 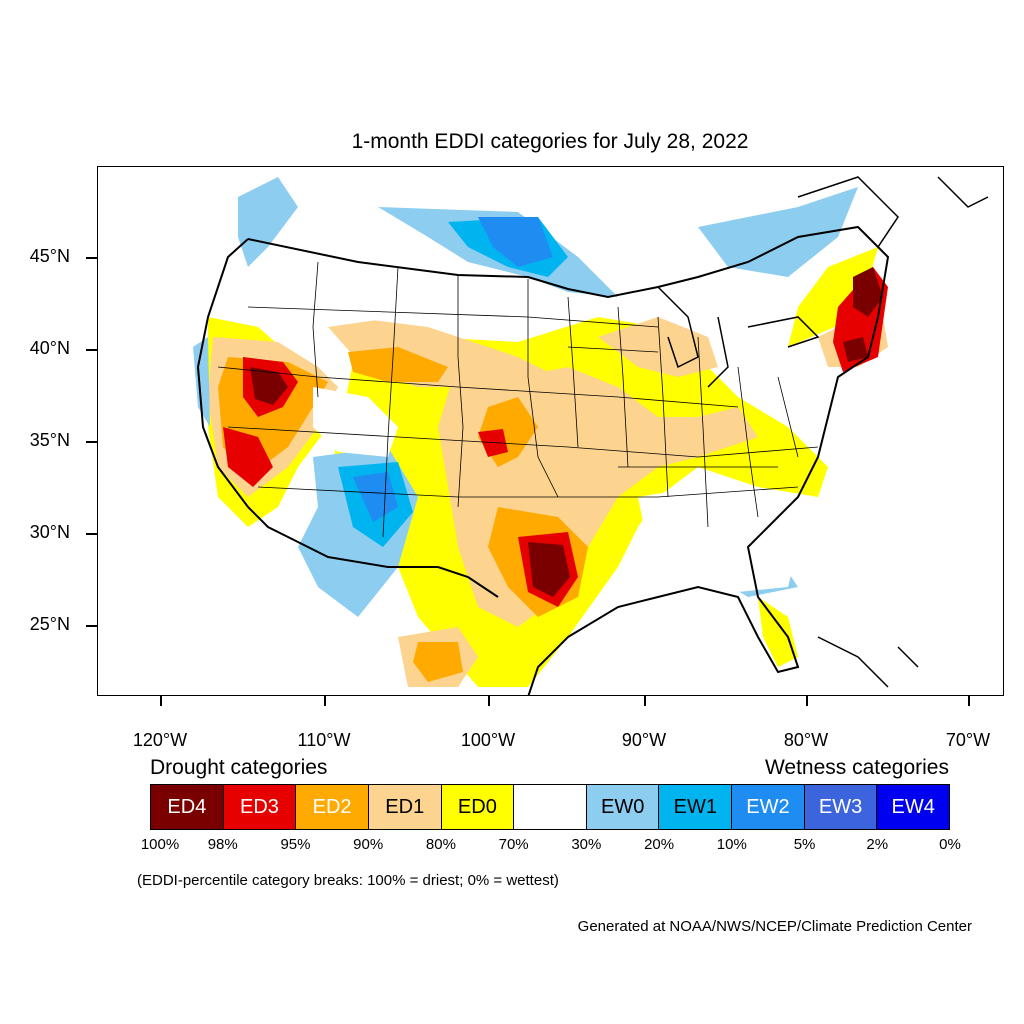 What do you see at coordinates (515, 242) in the screenshot?
I see `field-ew2-north` at bounding box center [515, 242].